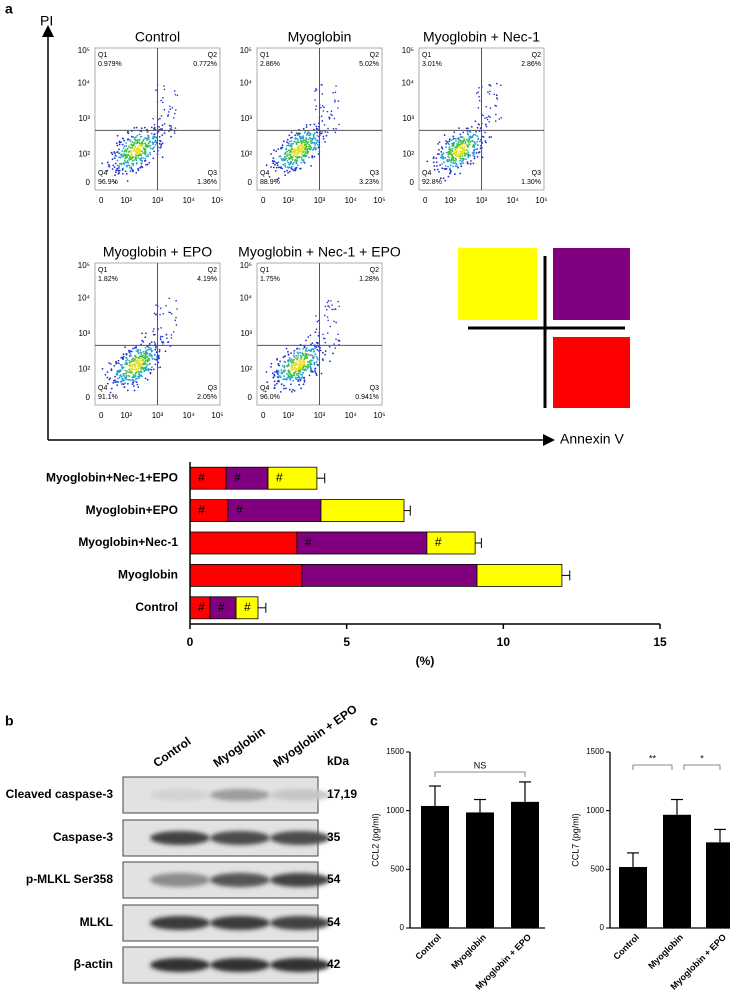  Describe the element at coordinates (374, 388) in the screenshot. I see `quadrant-name: Q3` at that location.